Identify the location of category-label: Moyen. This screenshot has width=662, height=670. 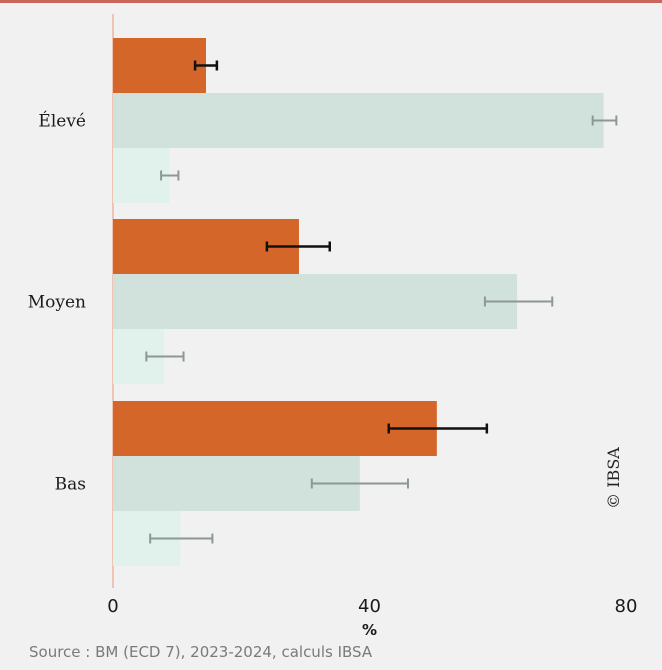
(57, 303).